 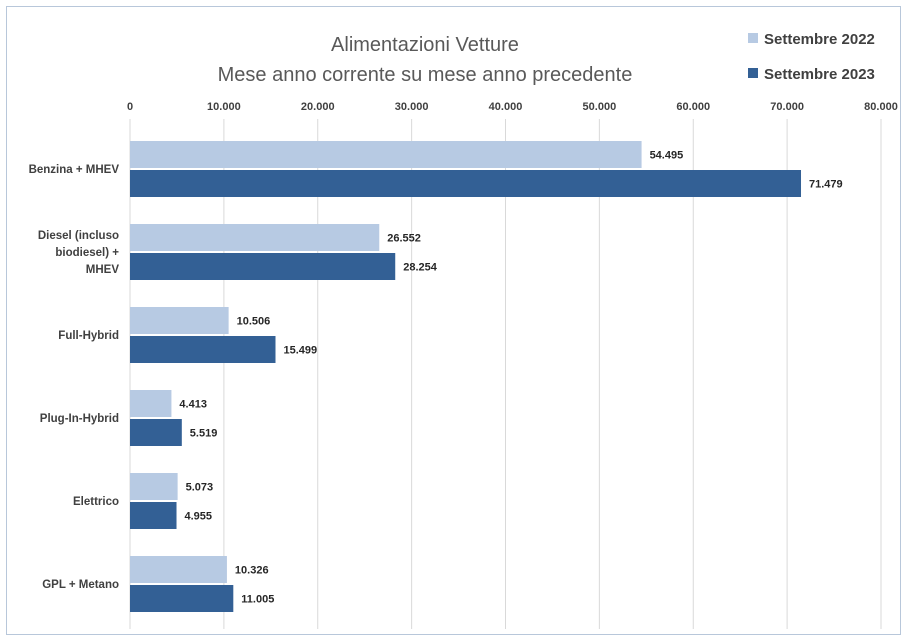 I want to click on category-label: GPL + Metano, so click(x=80, y=585).